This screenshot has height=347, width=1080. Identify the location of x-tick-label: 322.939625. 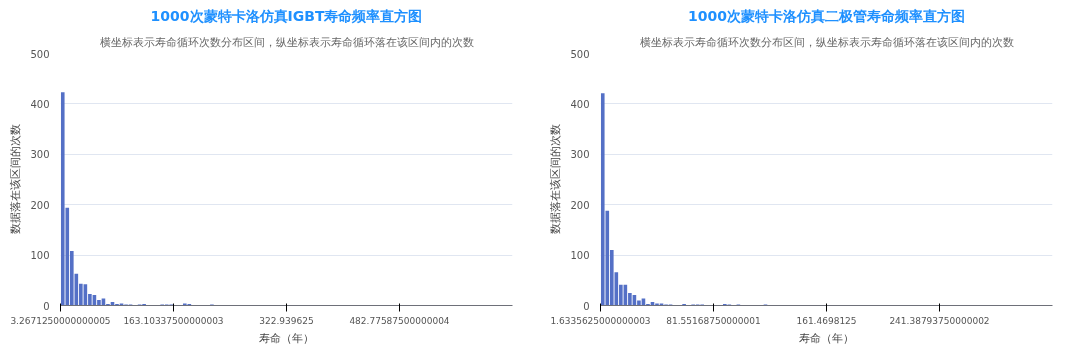
(286, 320).